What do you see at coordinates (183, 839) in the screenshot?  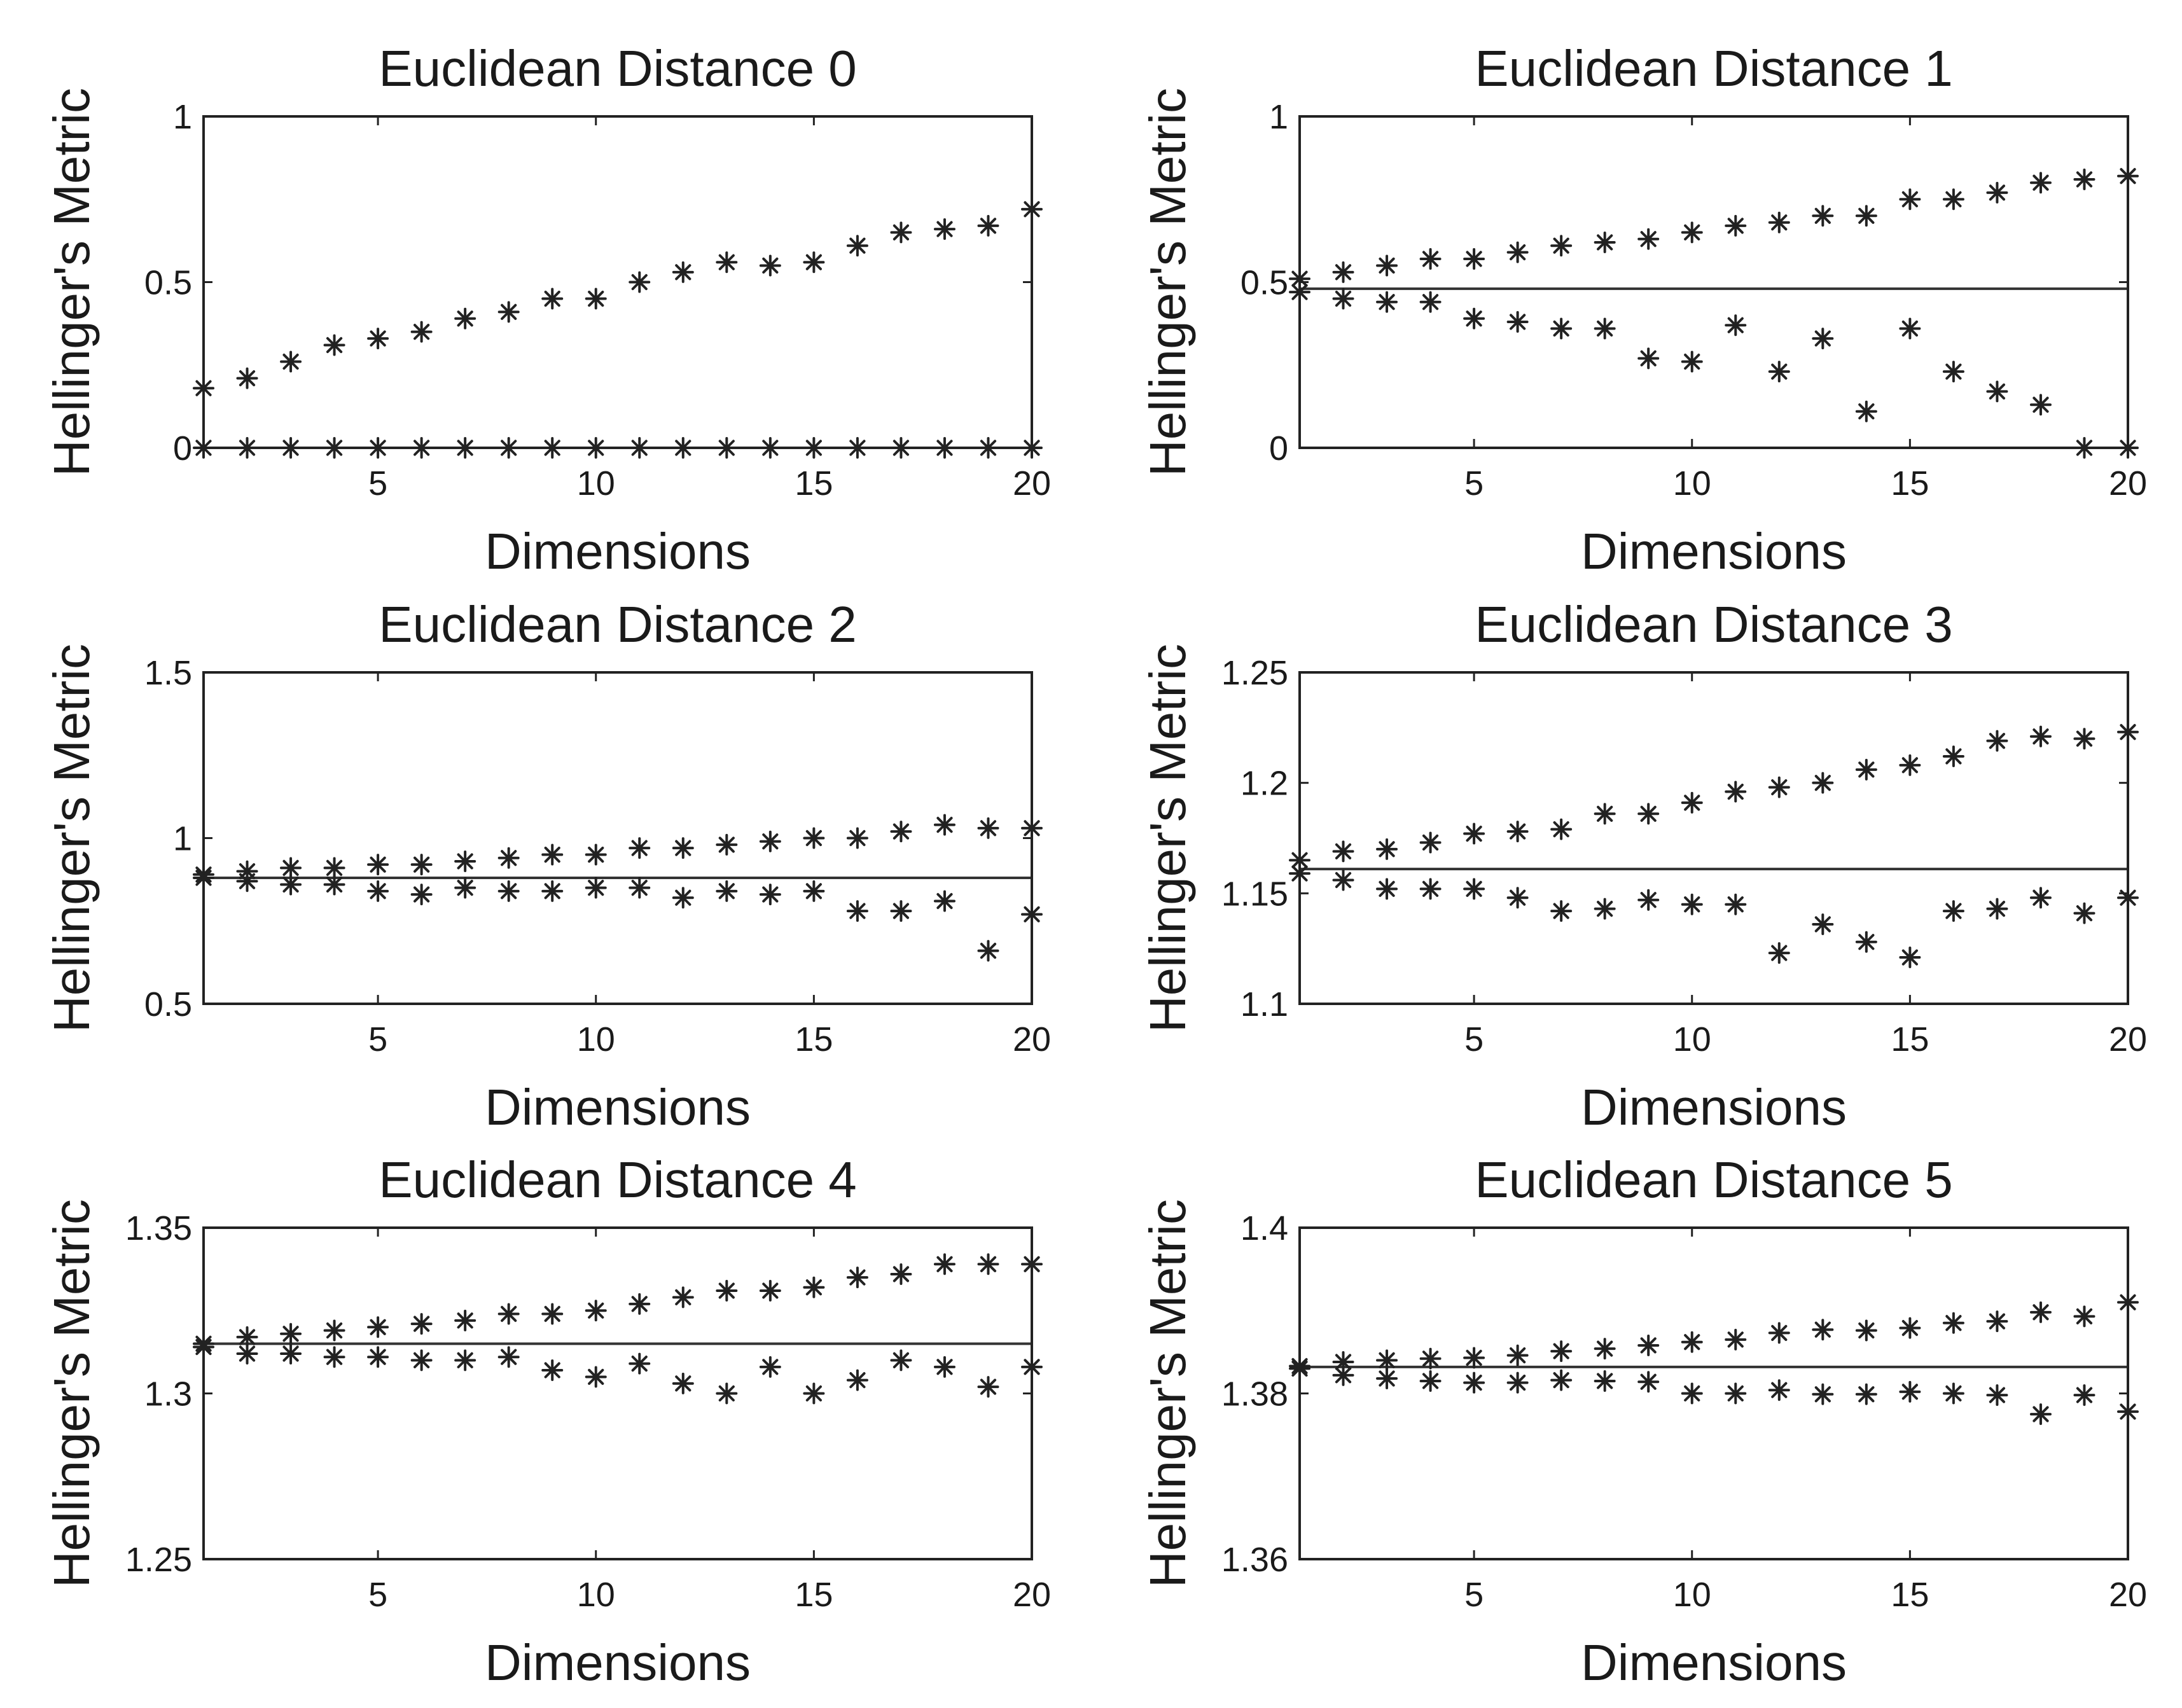 I see `y-tick-label: 1` at bounding box center [183, 839].